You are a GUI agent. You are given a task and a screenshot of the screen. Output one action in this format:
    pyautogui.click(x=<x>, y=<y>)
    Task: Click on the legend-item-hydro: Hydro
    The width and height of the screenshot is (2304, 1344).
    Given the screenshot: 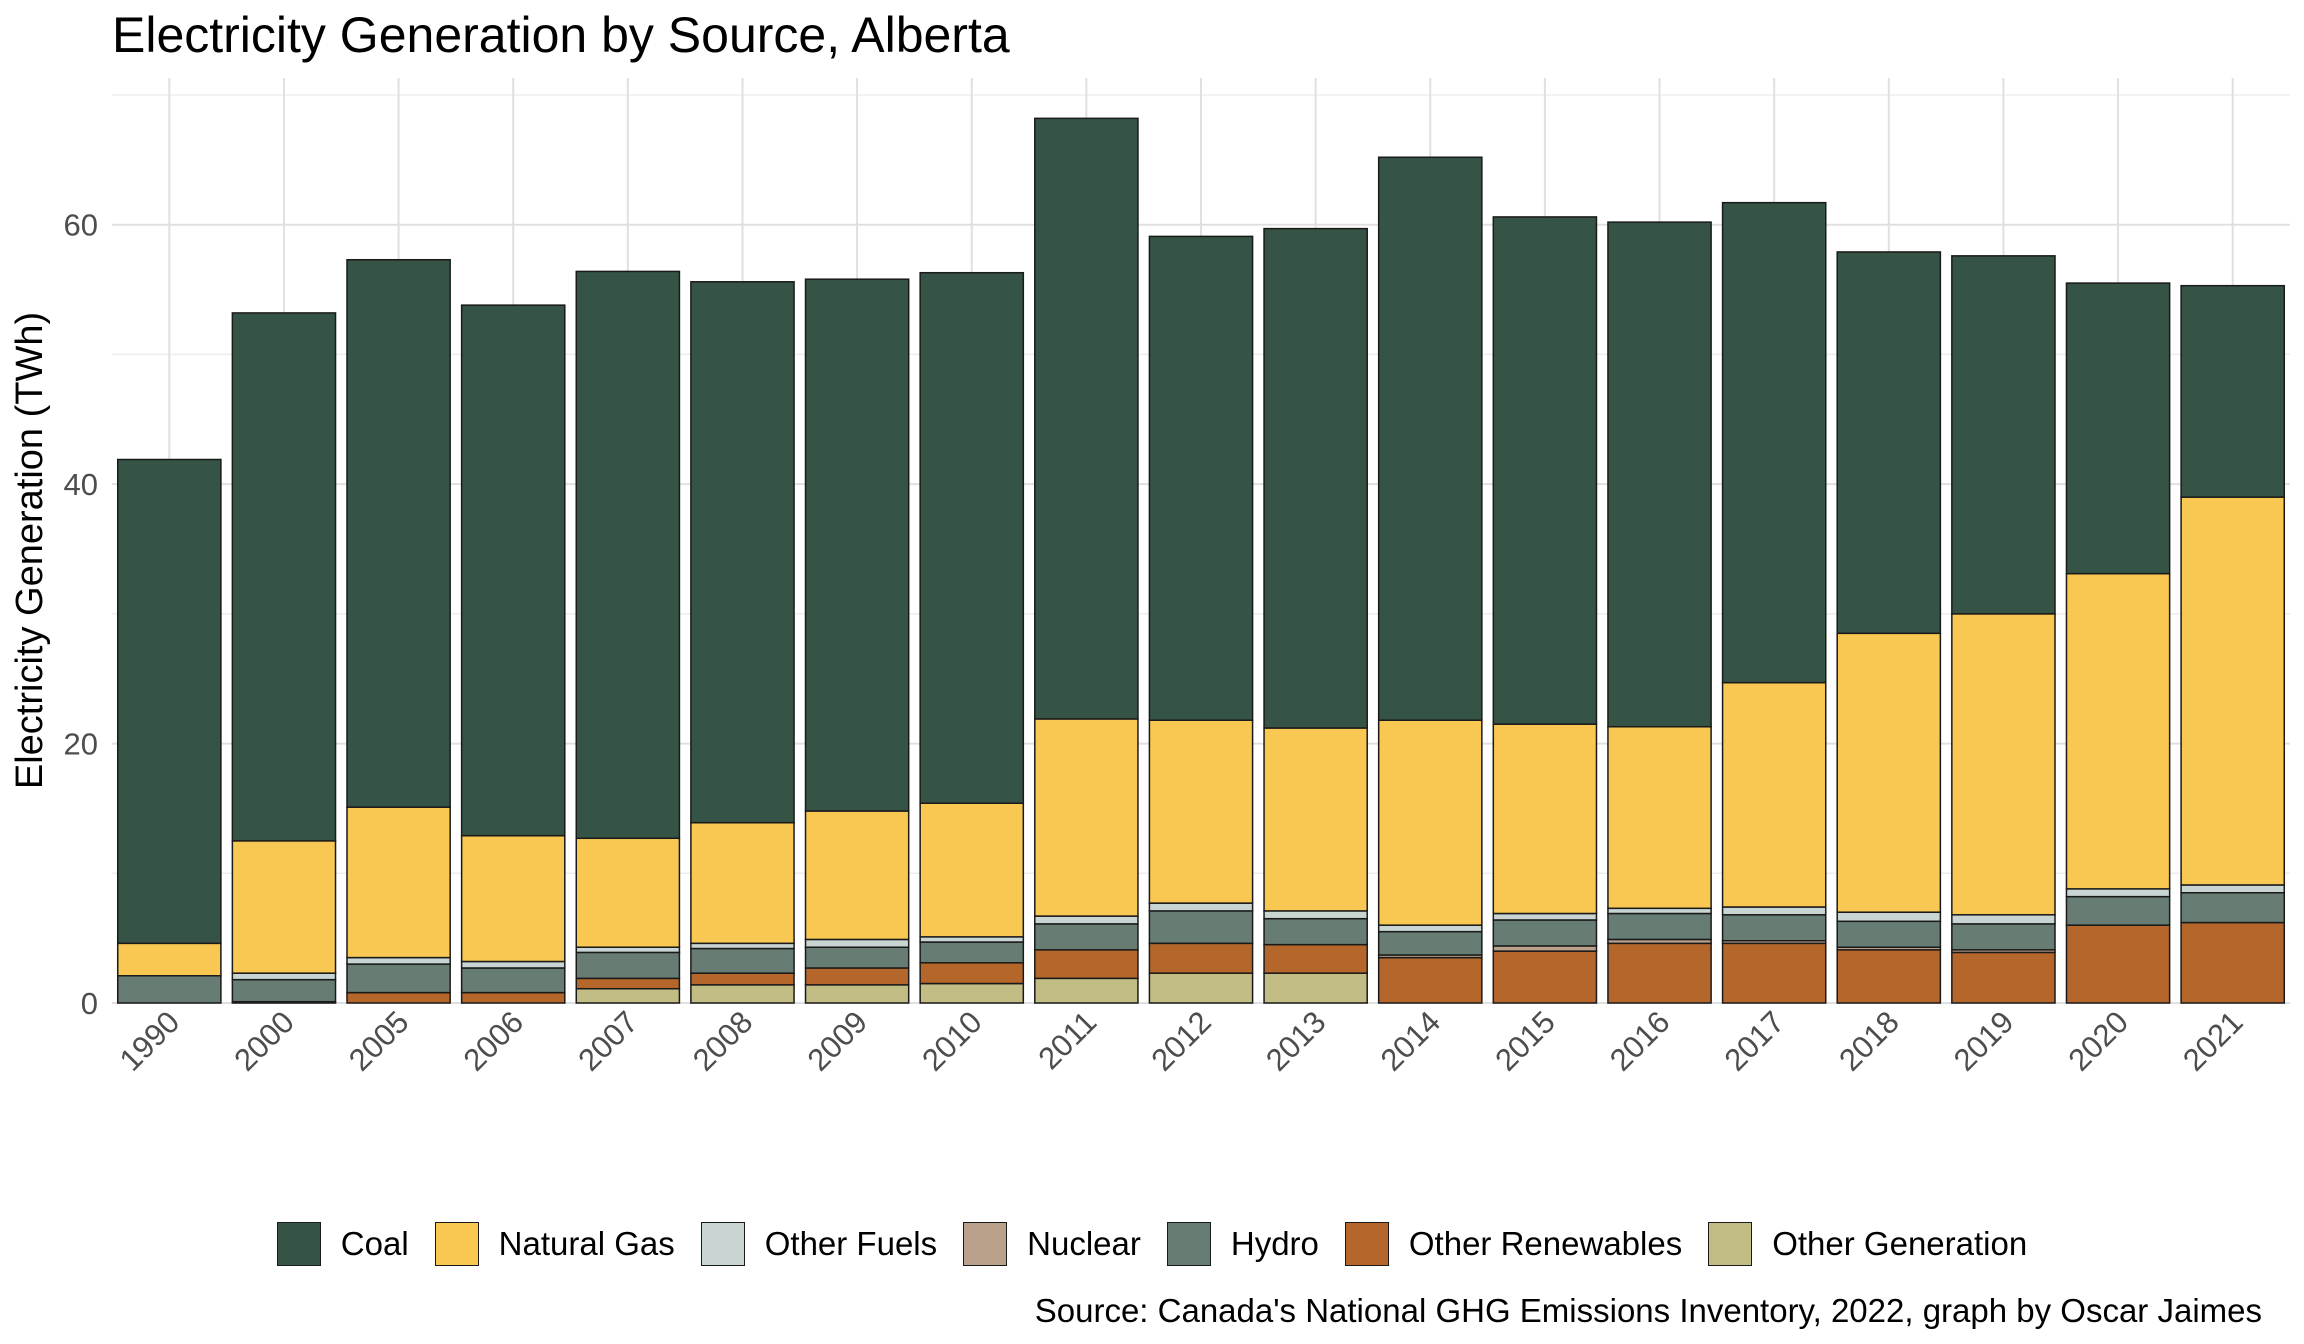 What is the action you would take?
    pyautogui.click(x=1242, y=1244)
    